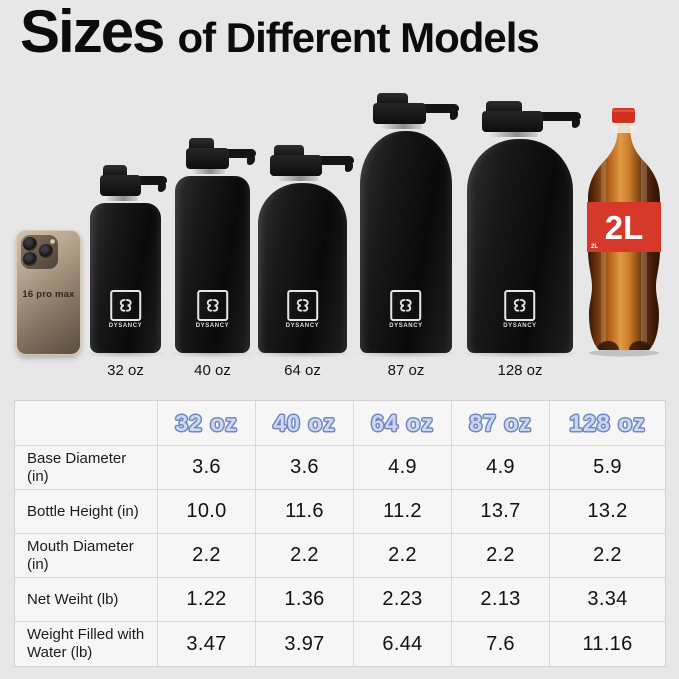 Image resolution: width=679 pixels, height=679 pixels. I want to click on bottle-128oz: DYSANCY 128 oz, so click(520, 240).